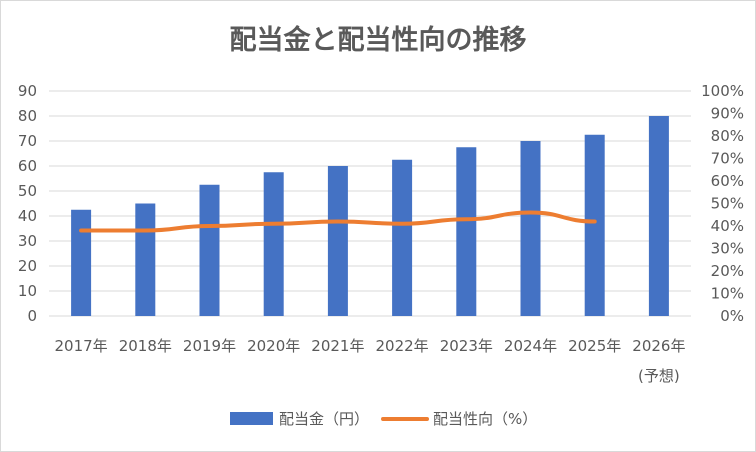  Describe the element at coordinates (727, 271) in the screenshot. I see `right-axis-tick-label: 20%` at that location.